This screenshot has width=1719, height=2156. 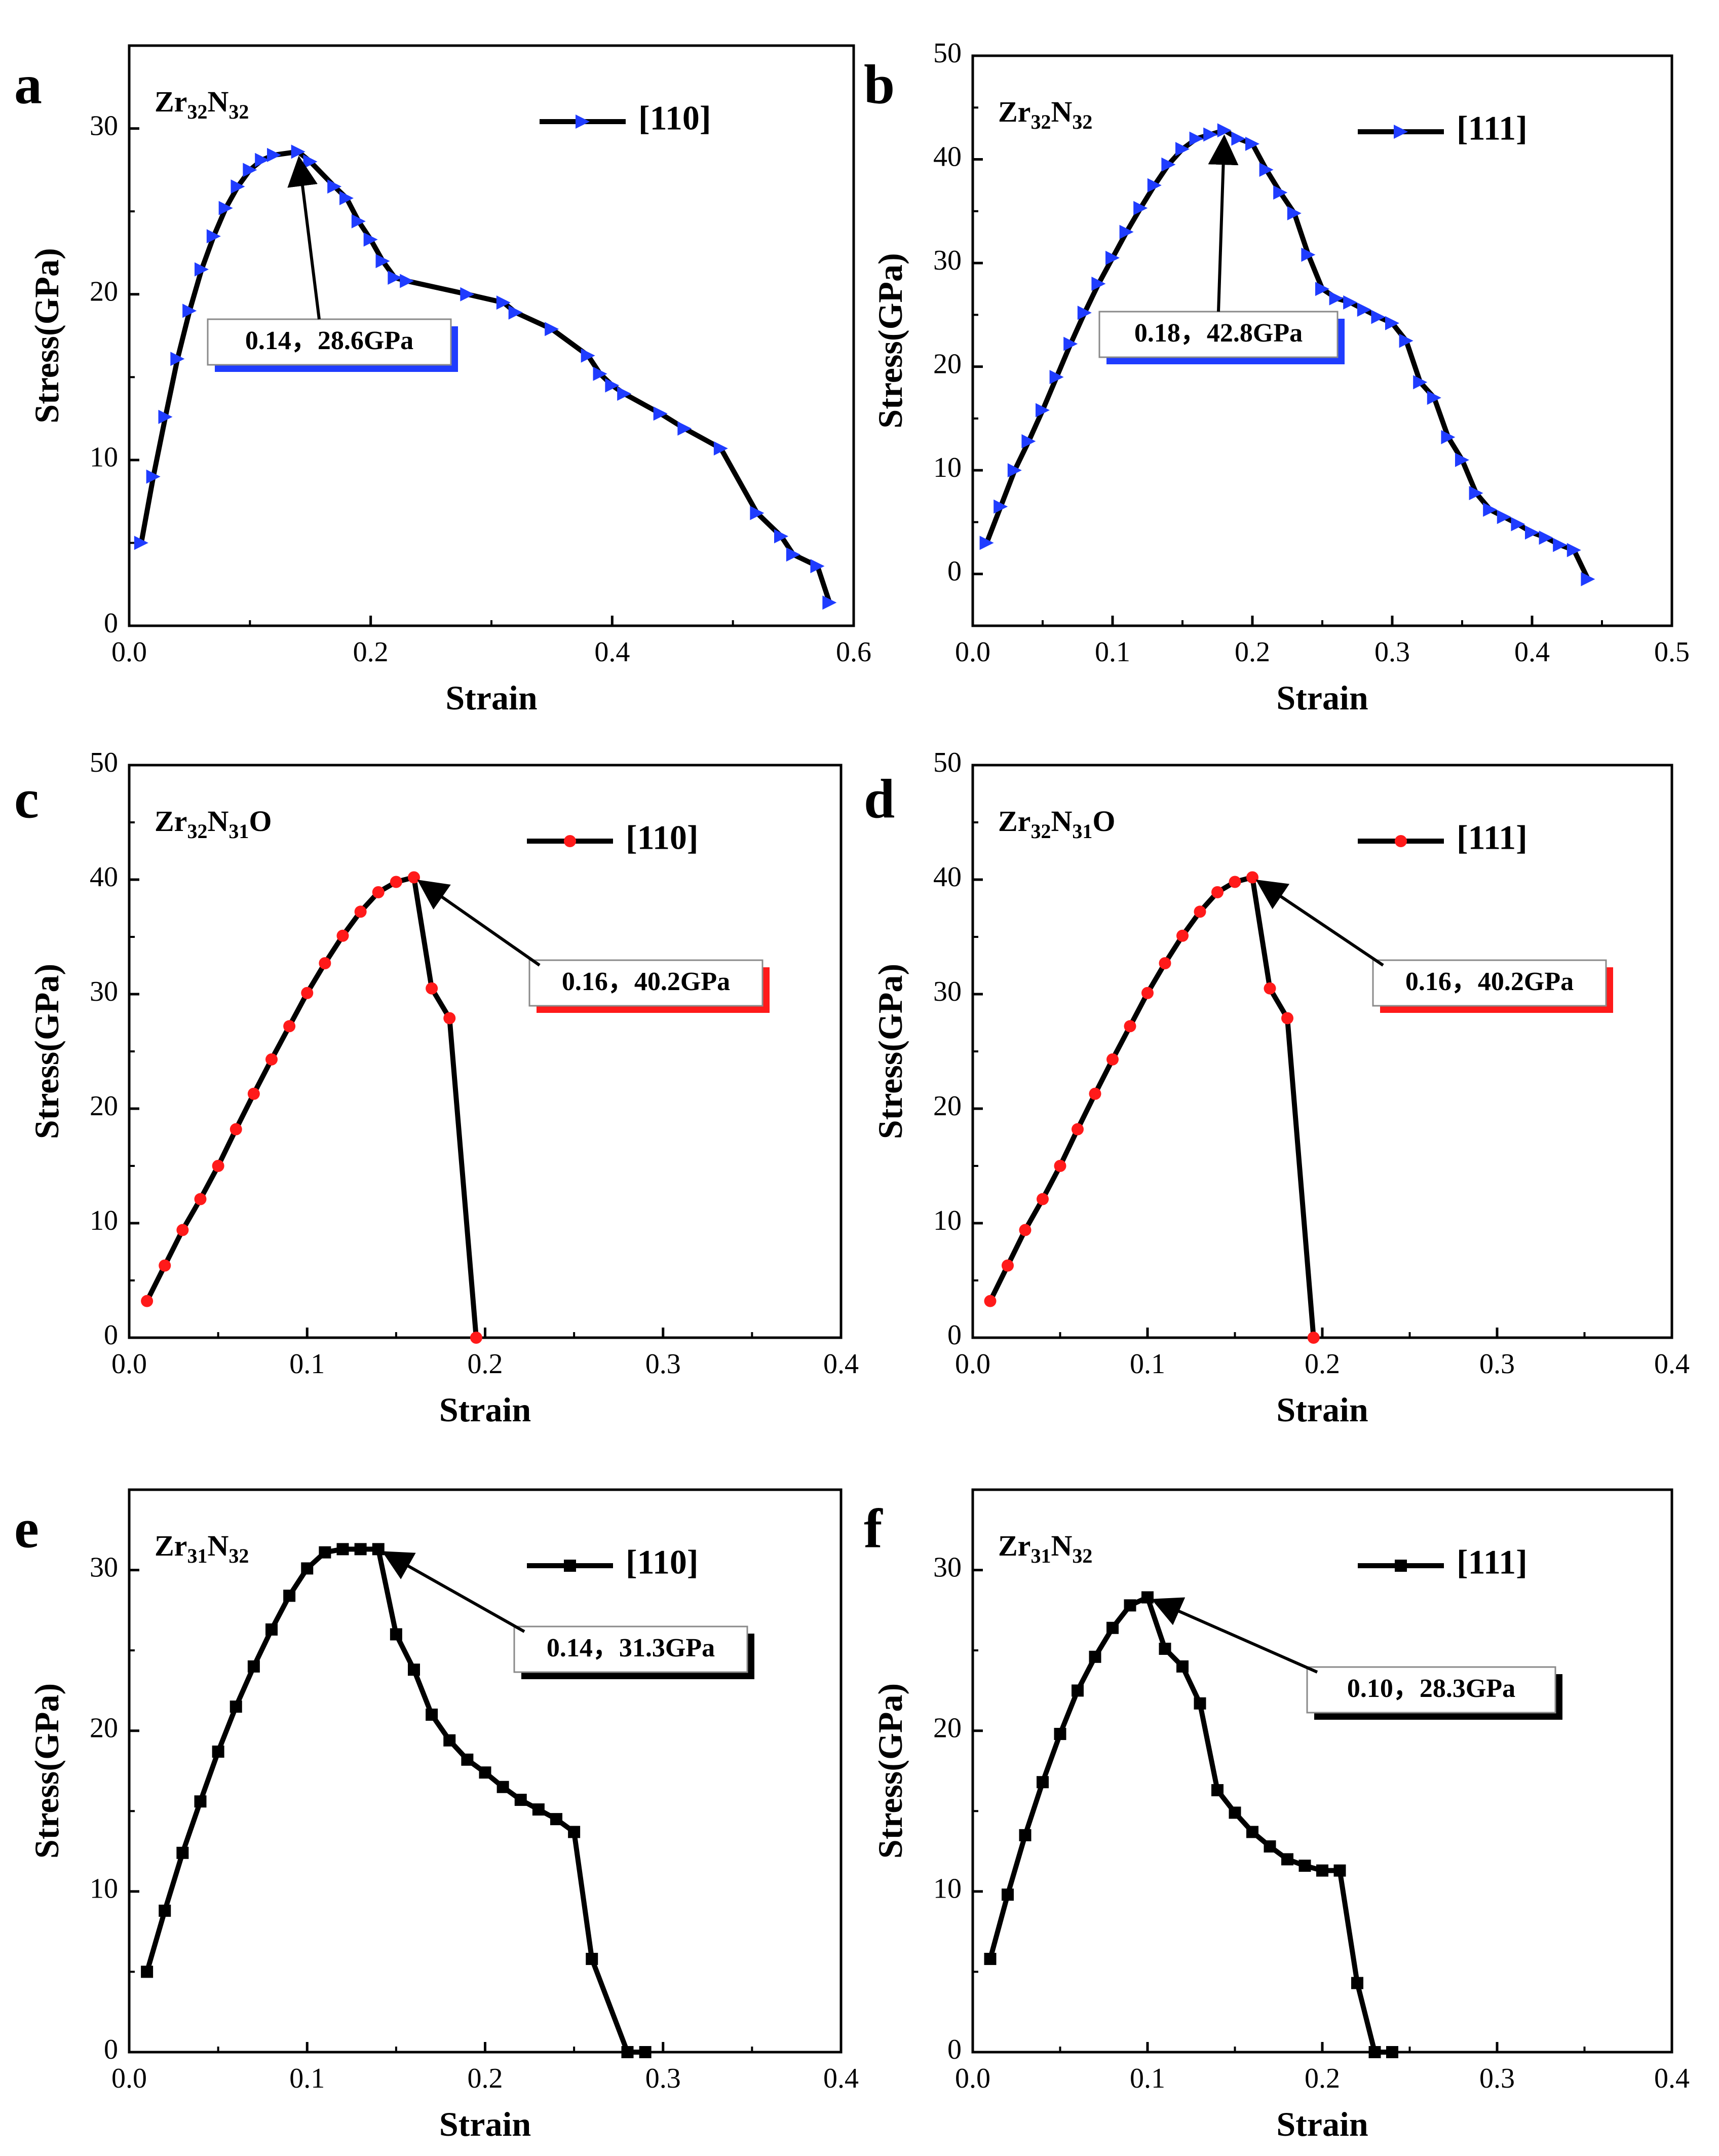 What do you see at coordinates (890, 340) in the screenshot?
I see `y-axis-label: Stress(GPa)` at bounding box center [890, 340].